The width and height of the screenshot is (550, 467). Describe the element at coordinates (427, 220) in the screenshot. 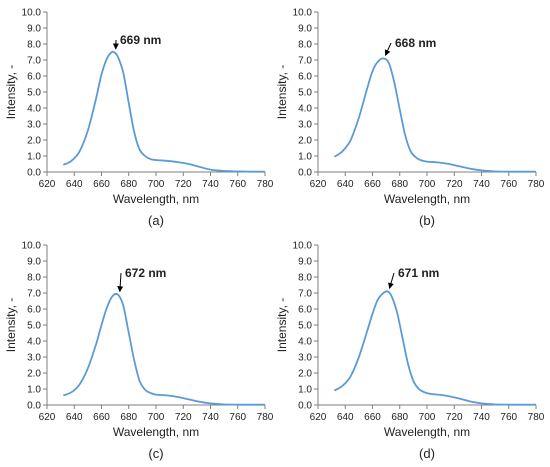

I see `panel-label: (b)` at that location.